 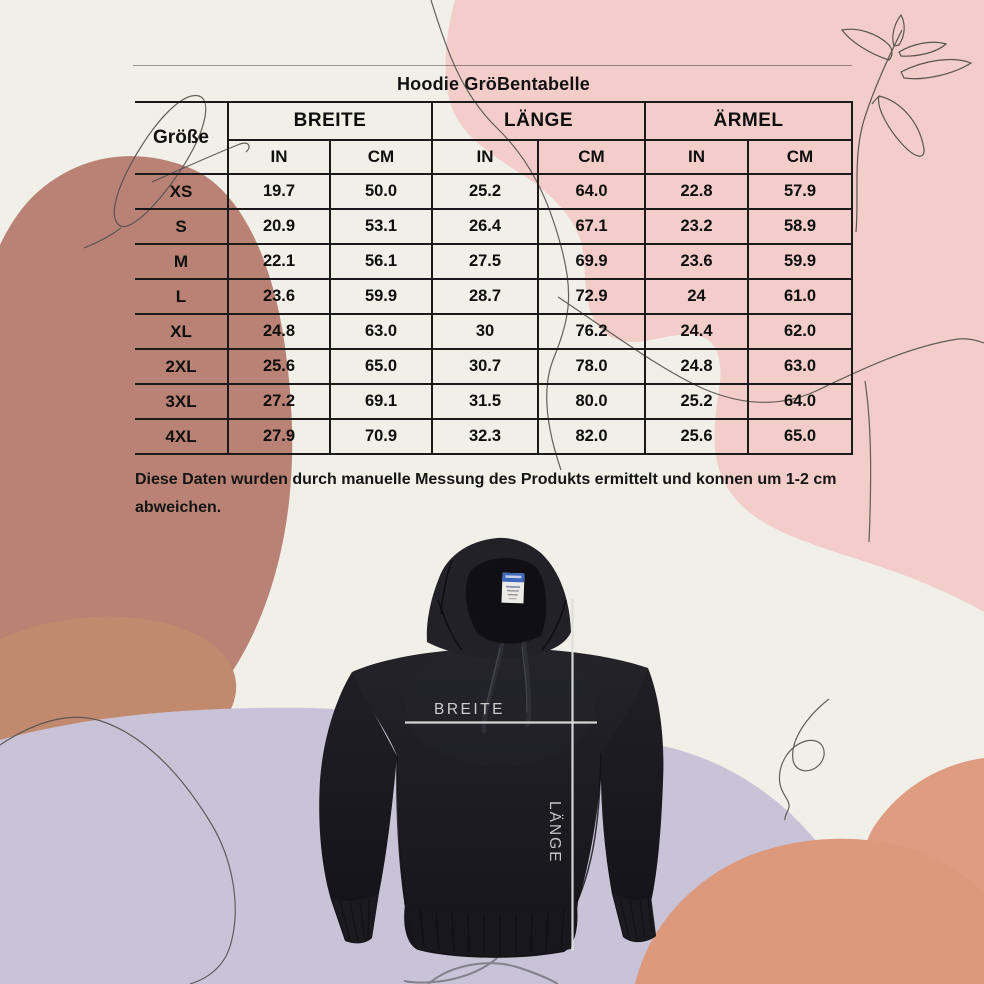 What do you see at coordinates (696, 191) in the screenshot?
I see `value-cell: 22.8` at bounding box center [696, 191].